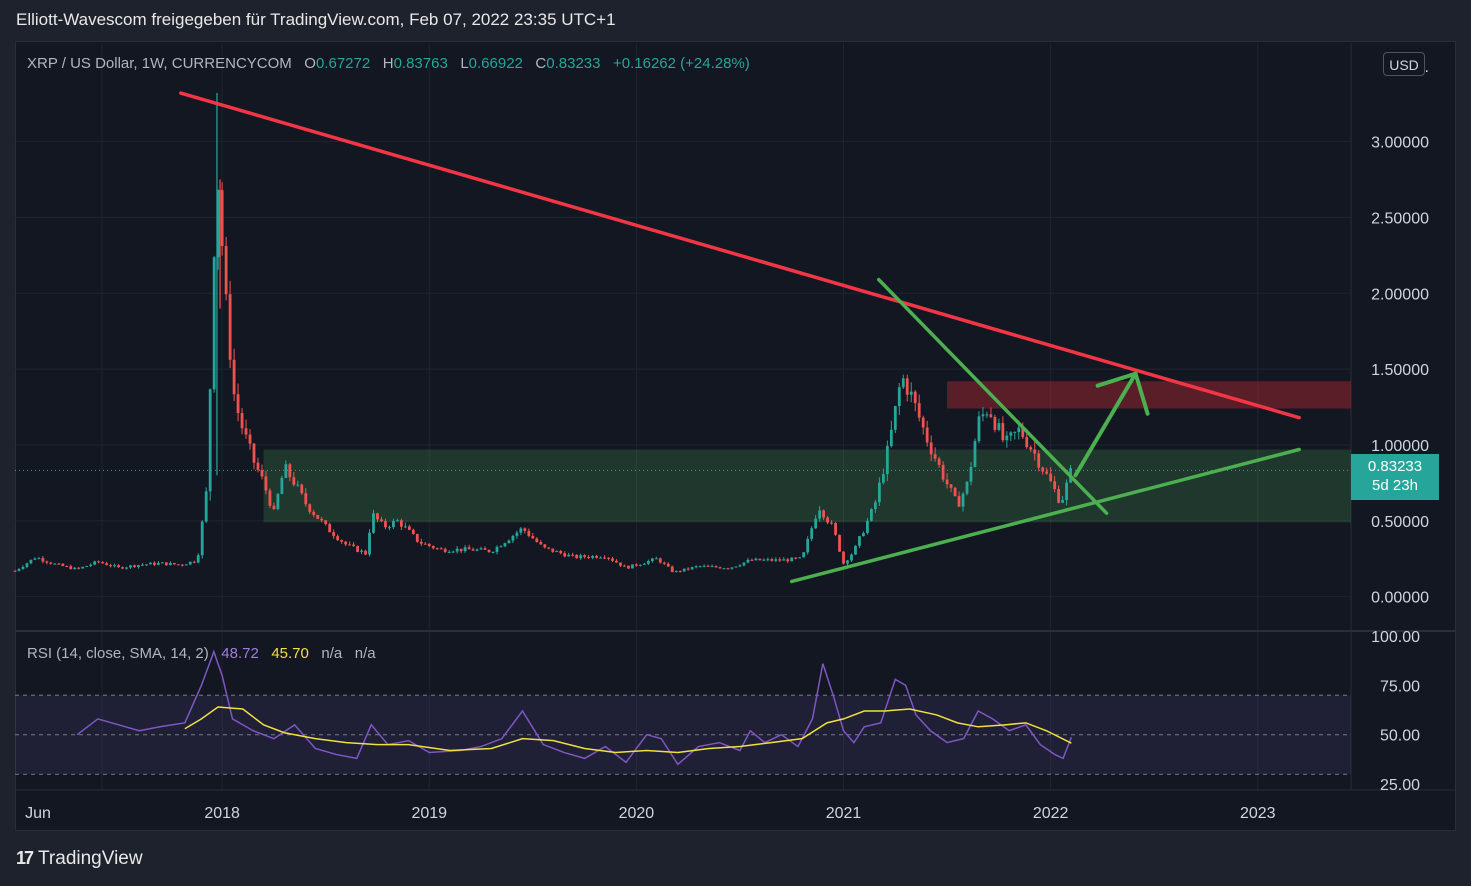  I want to click on time-tick-label: 2020, so click(637, 813).